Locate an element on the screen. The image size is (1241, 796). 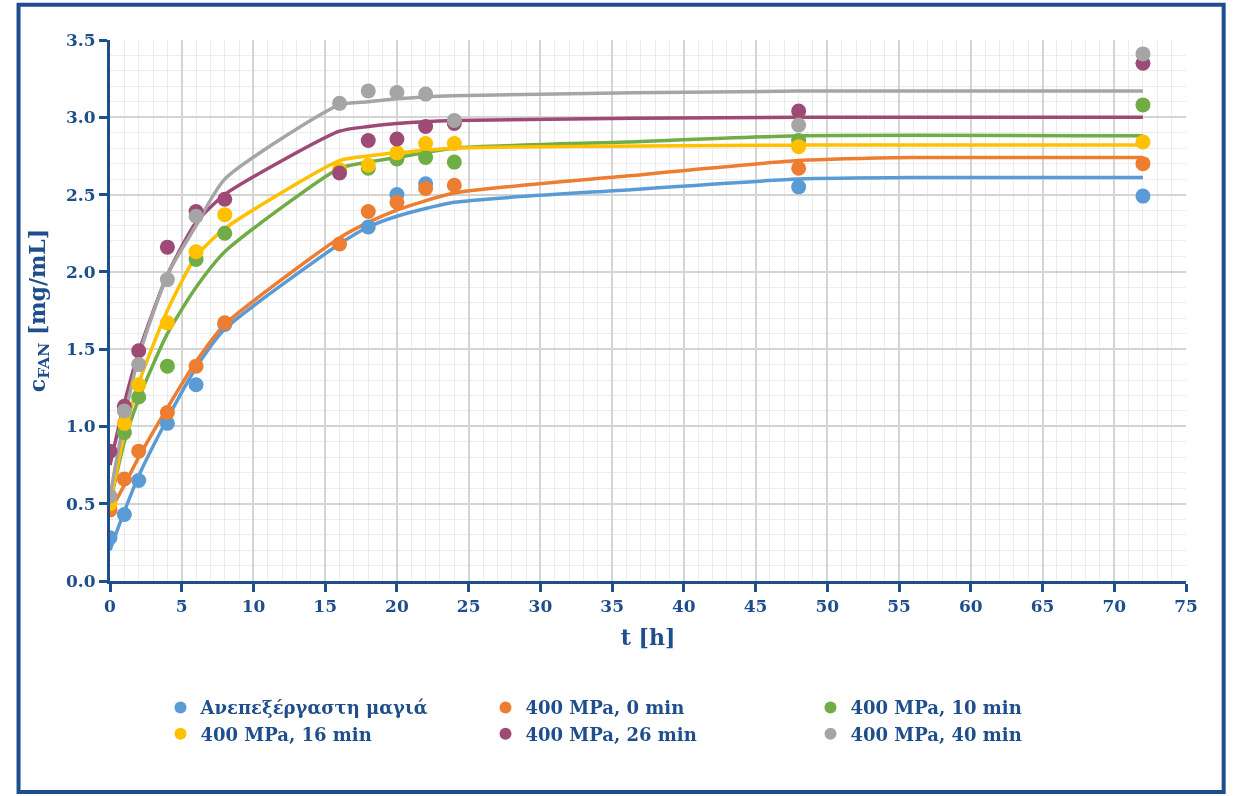
y-tick-label: 1.0 is located at coordinates (81, 426).